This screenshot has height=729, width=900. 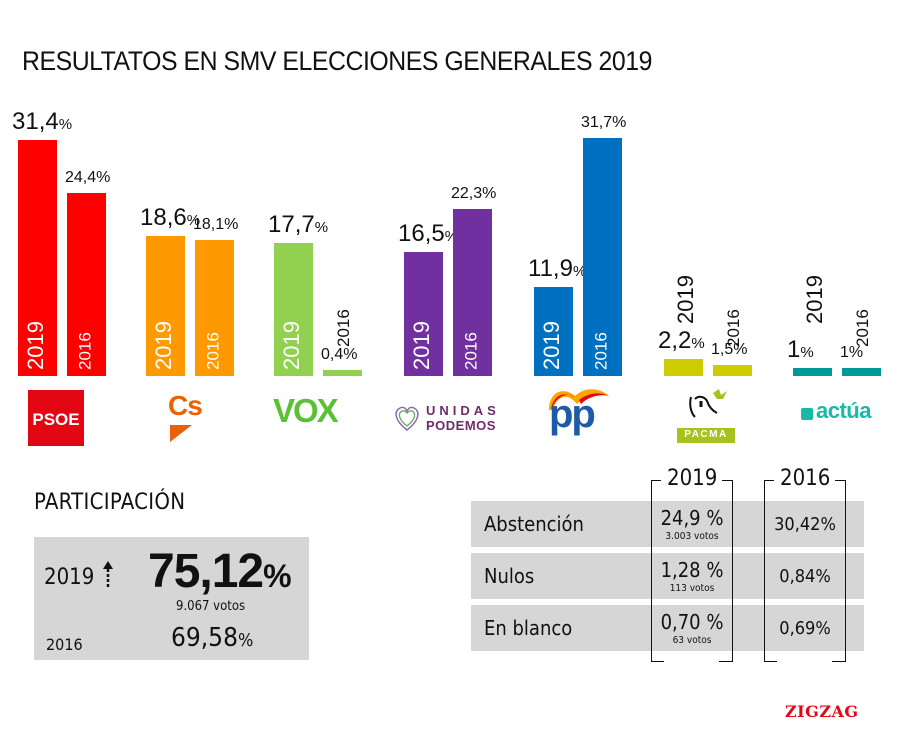 What do you see at coordinates (534, 524) in the screenshot?
I see `row-label: Abstención` at bounding box center [534, 524].